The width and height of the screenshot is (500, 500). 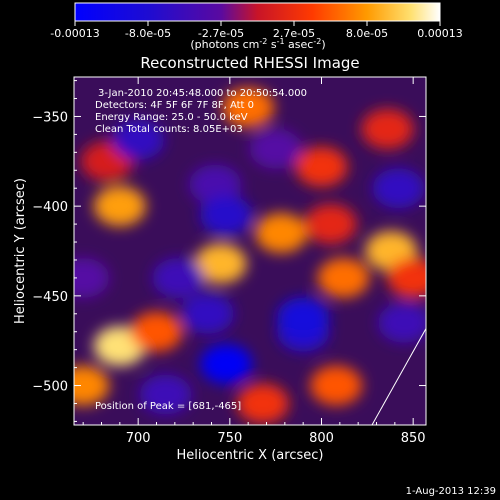 I want to click on colorbar-tick-label: 0.00013, so click(x=440, y=33).